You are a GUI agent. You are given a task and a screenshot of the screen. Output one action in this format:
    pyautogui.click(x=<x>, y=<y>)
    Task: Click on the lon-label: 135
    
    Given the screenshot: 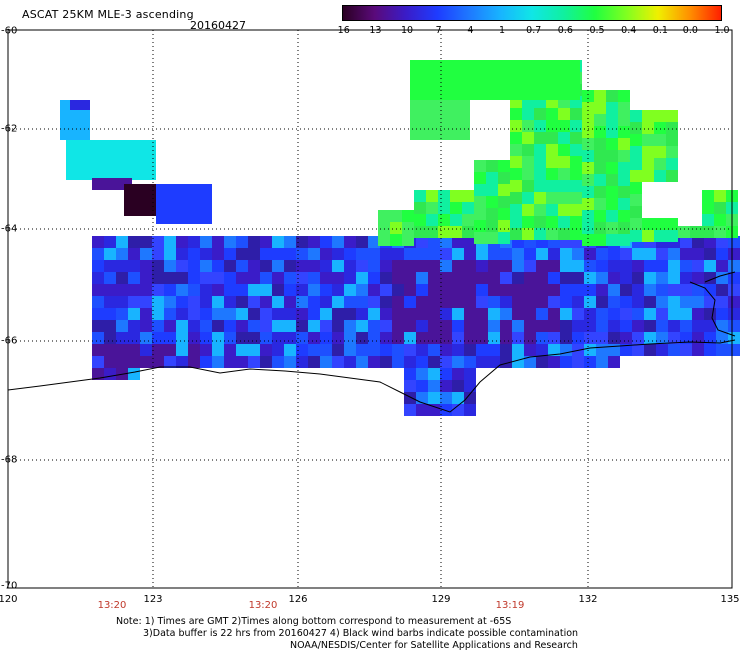 What is the action you would take?
    pyautogui.click(x=730, y=599)
    